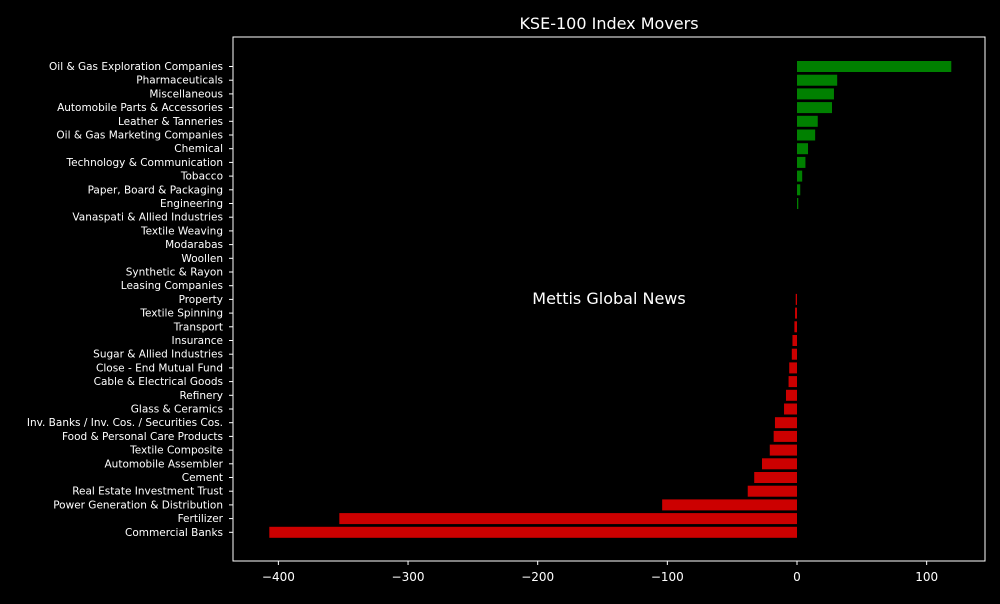 This screenshot has height=604, width=1000. What do you see at coordinates (792, 382) in the screenshot?
I see `bar-cable-electrical-goods` at bounding box center [792, 382].